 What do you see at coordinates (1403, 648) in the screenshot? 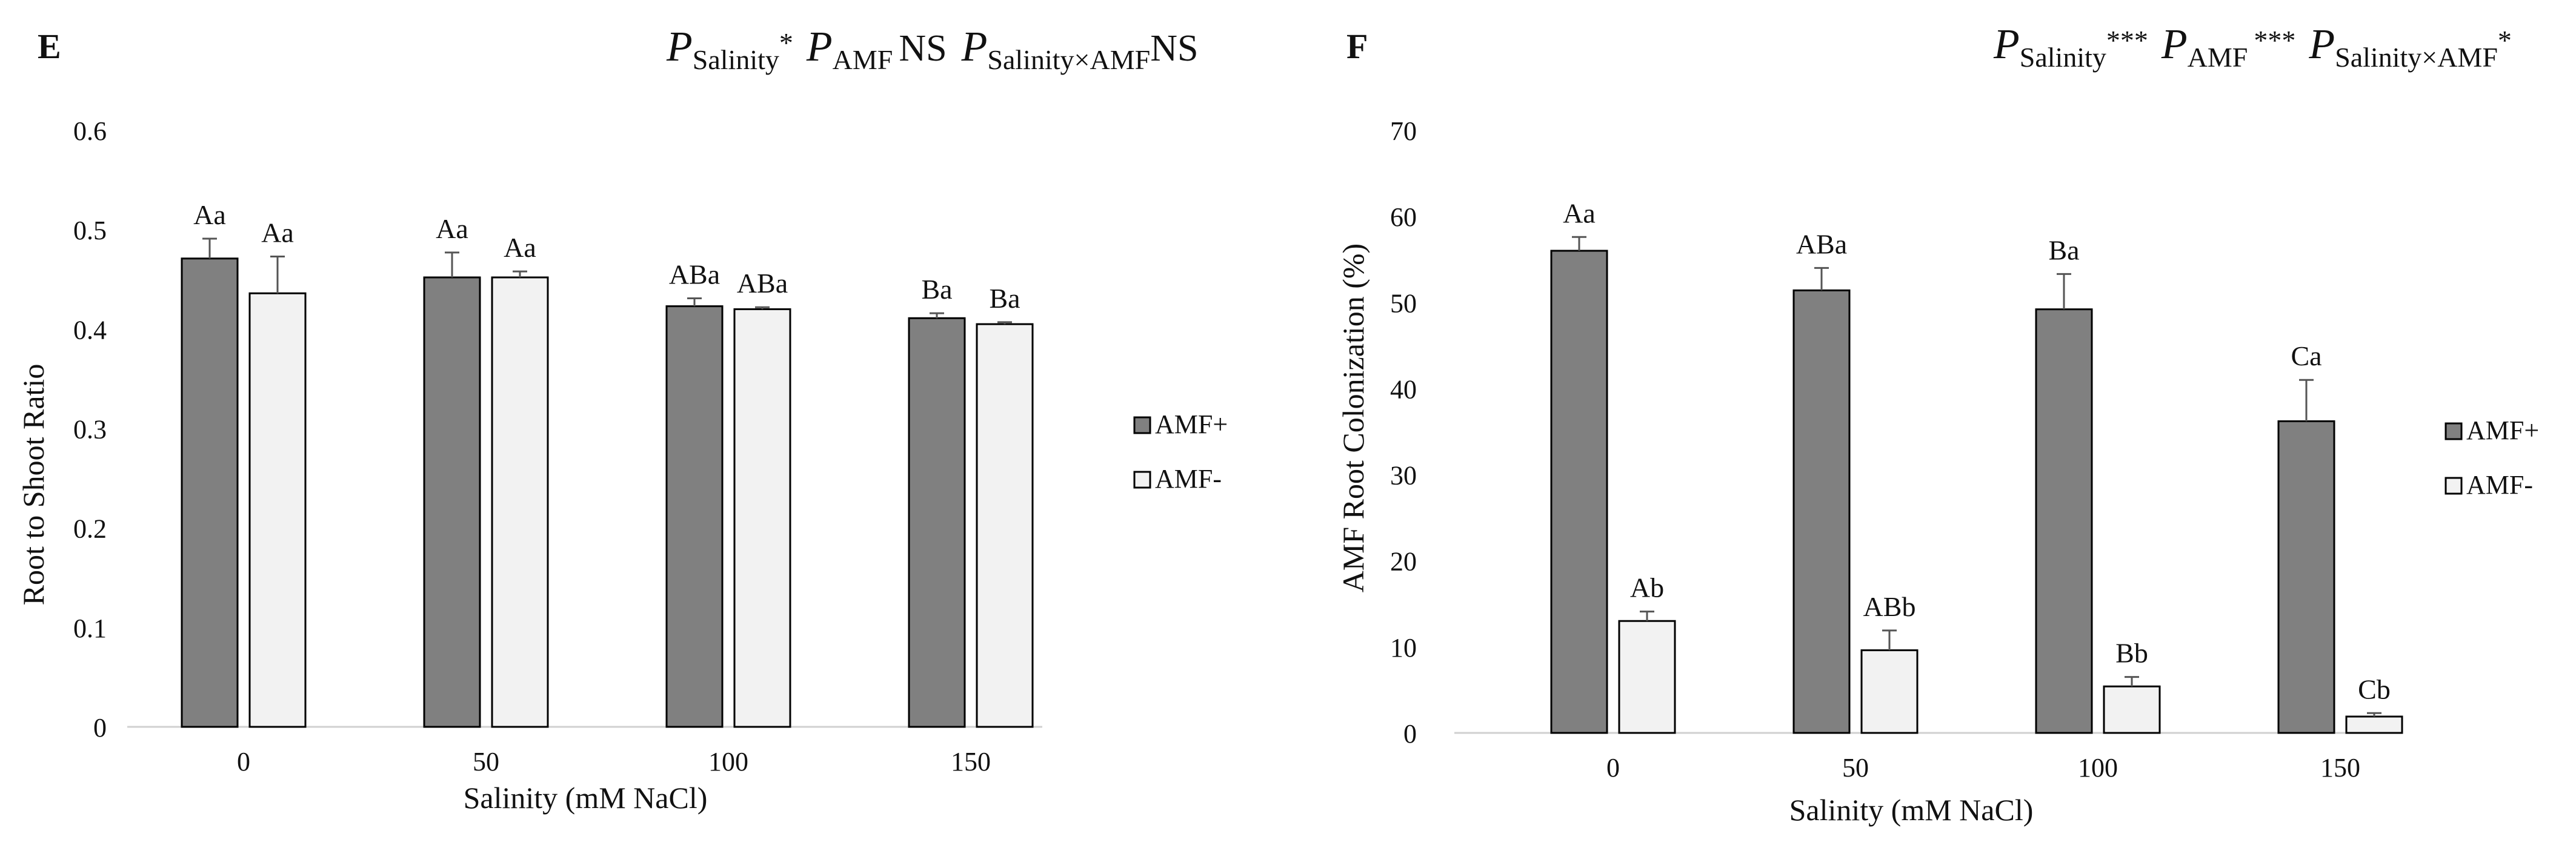
I see `y-tick-label: 10` at bounding box center [1403, 648].